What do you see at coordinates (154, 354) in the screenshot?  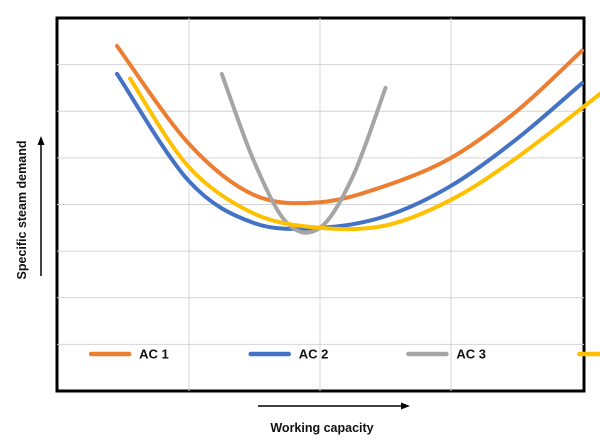 I see `legend-label-ac-1: AC 1` at bounding box center [154, 354].